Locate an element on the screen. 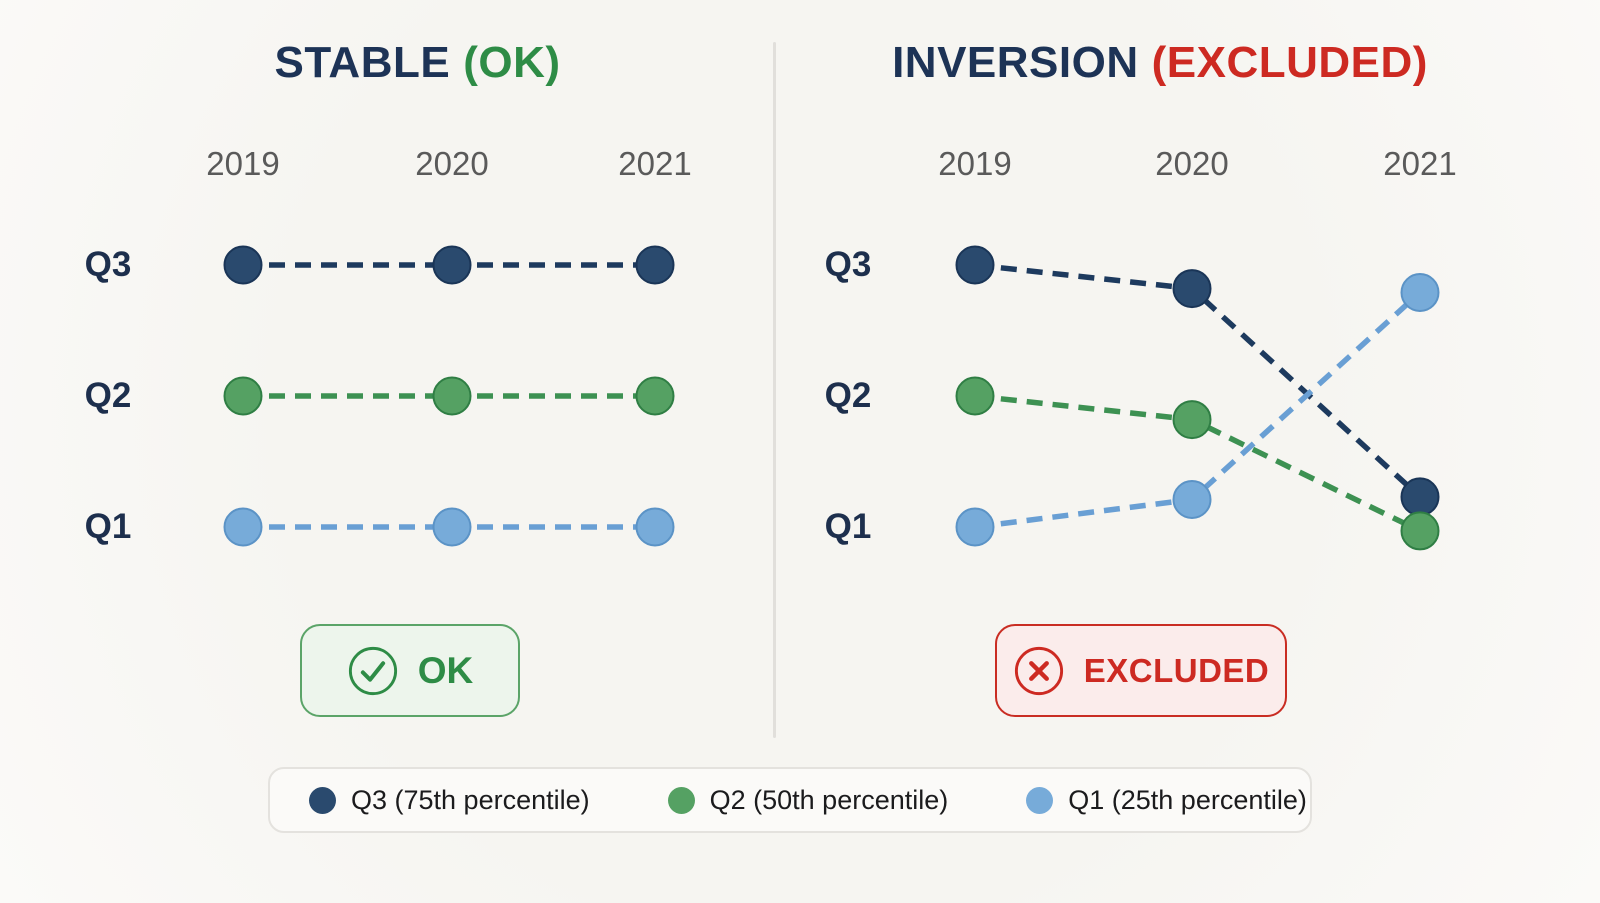  inversion-year-label: 2019 is located at coordinates (975, 163).